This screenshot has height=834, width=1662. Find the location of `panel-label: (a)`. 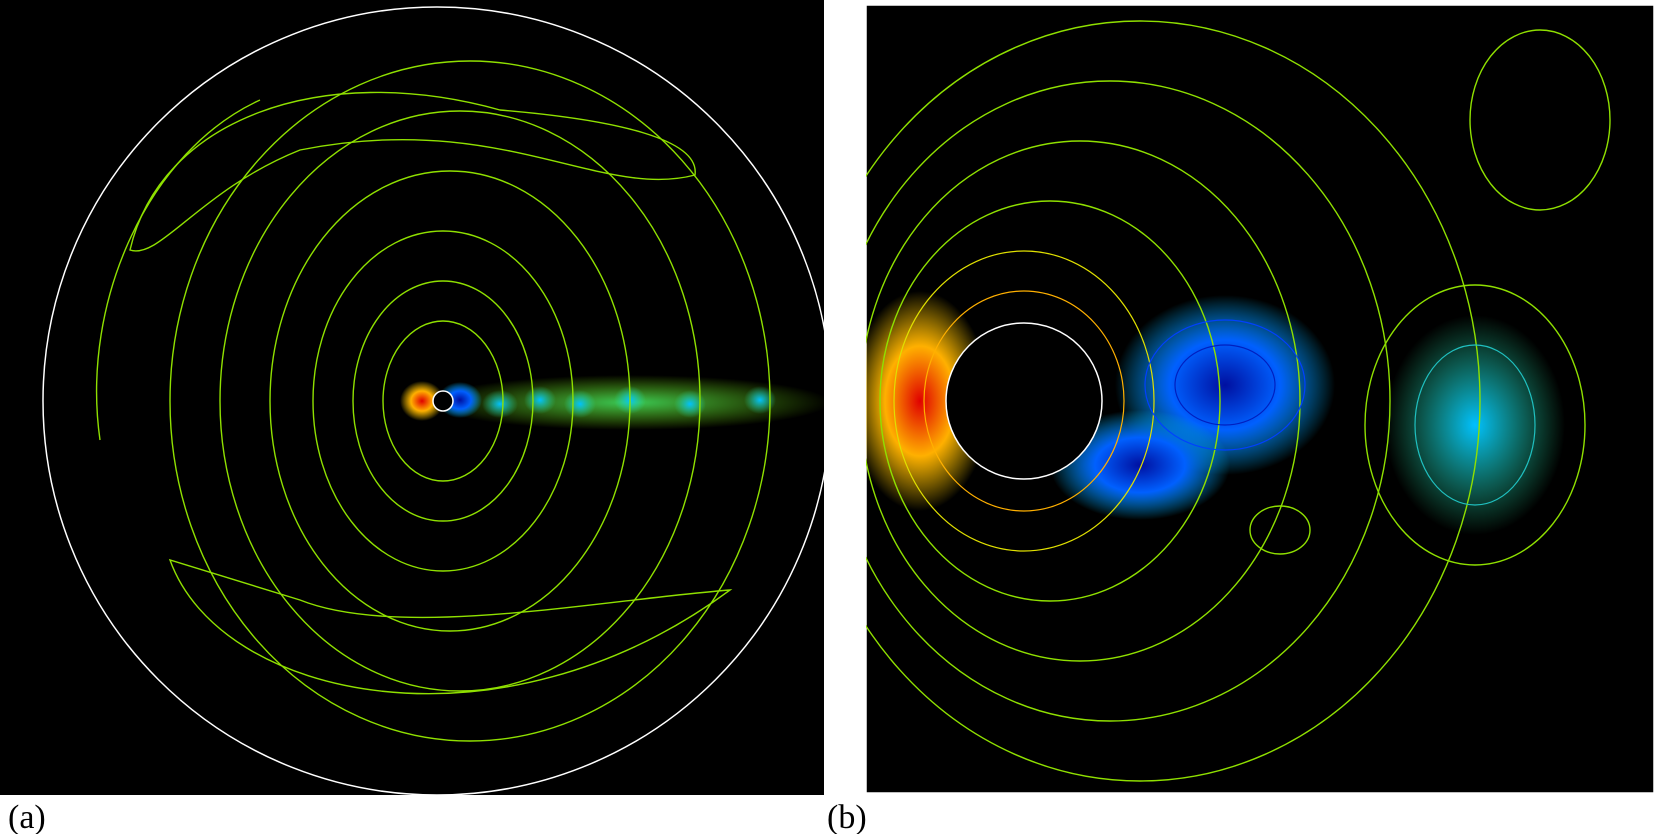

panel-label: (a) is located at coordinates (27, 816).